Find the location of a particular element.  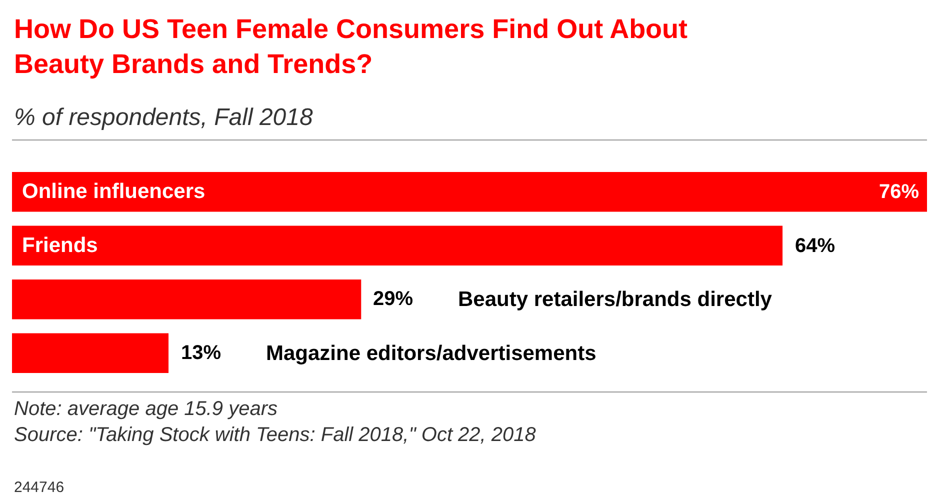

data-label: 64% is located at coordinates (815, 246).